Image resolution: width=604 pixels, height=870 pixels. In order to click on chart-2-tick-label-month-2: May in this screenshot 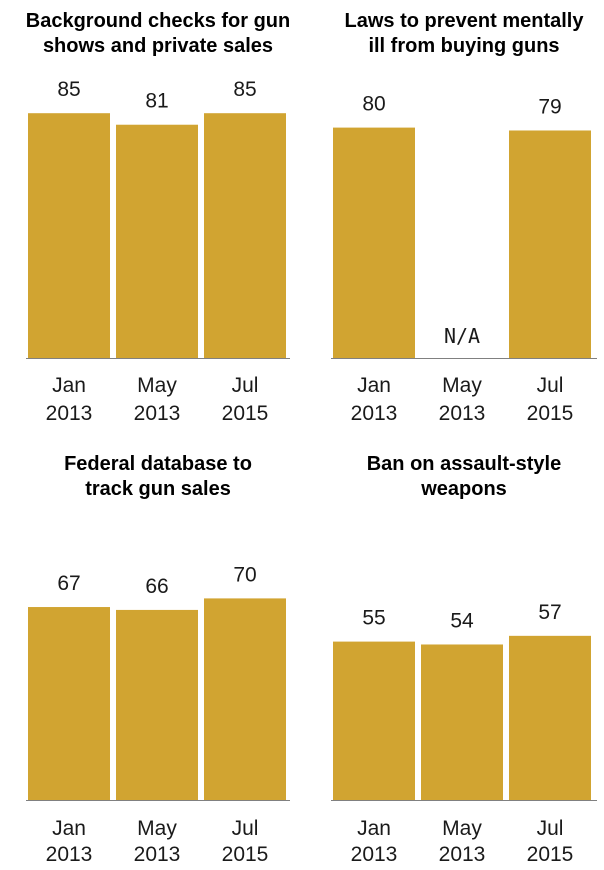, I will do `click(462, 385)`.